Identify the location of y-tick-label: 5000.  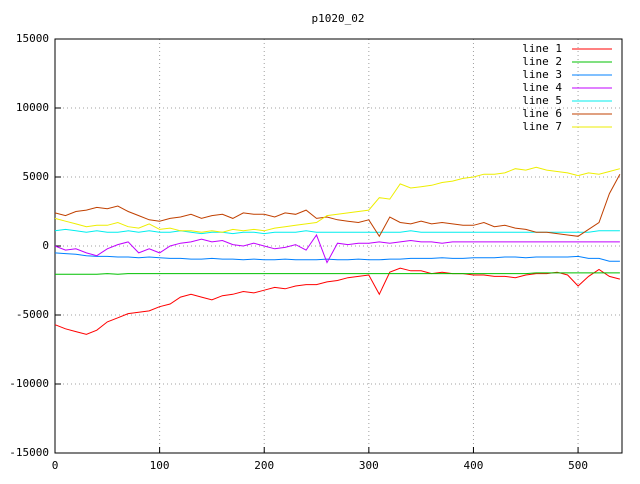
(36, 176).